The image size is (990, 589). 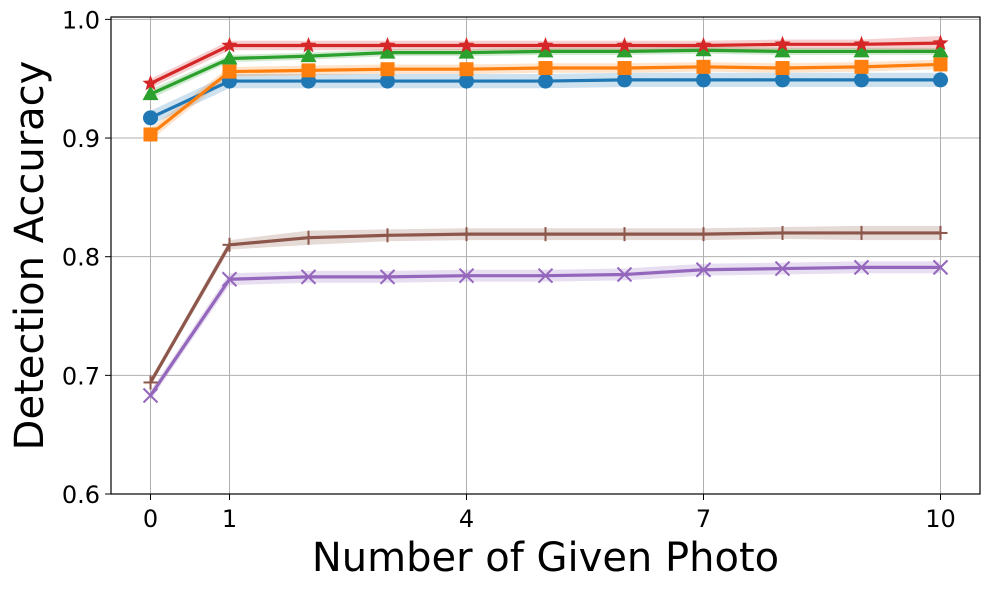 What do you see at coordinates (81, 376) in the screenshot?
I see `y-tick-label: 0.7` at bounding box center [81, 376].